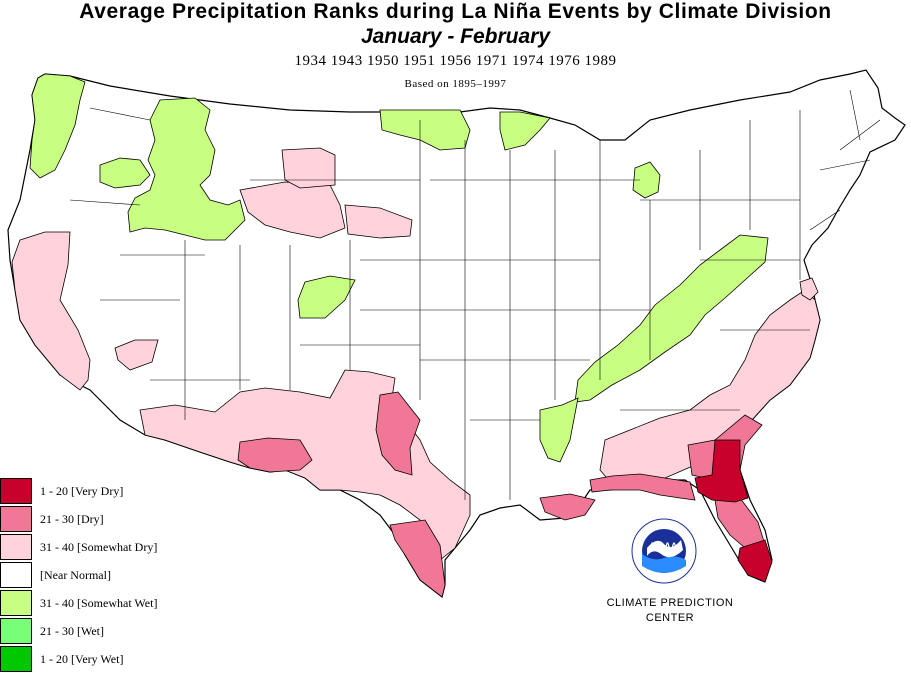 This screenshot has height=674, width=911. What do you see at coordinates (72, 519) in the screenshot?
I see `legend-label: 21 - 30 [Dry]` at bounding box center [72, 519].